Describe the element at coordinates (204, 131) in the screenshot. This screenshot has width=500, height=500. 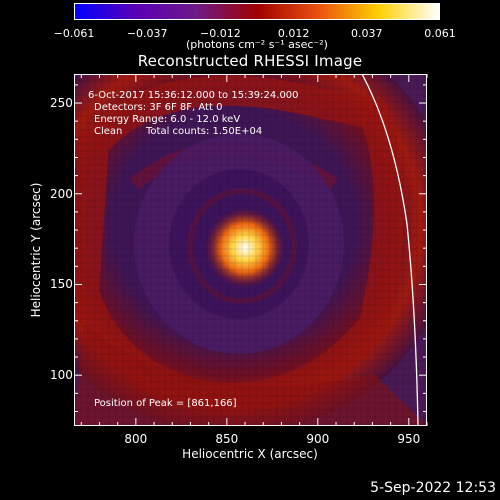
I see `info-counts: Total counts: 1.50E+04` at that location.